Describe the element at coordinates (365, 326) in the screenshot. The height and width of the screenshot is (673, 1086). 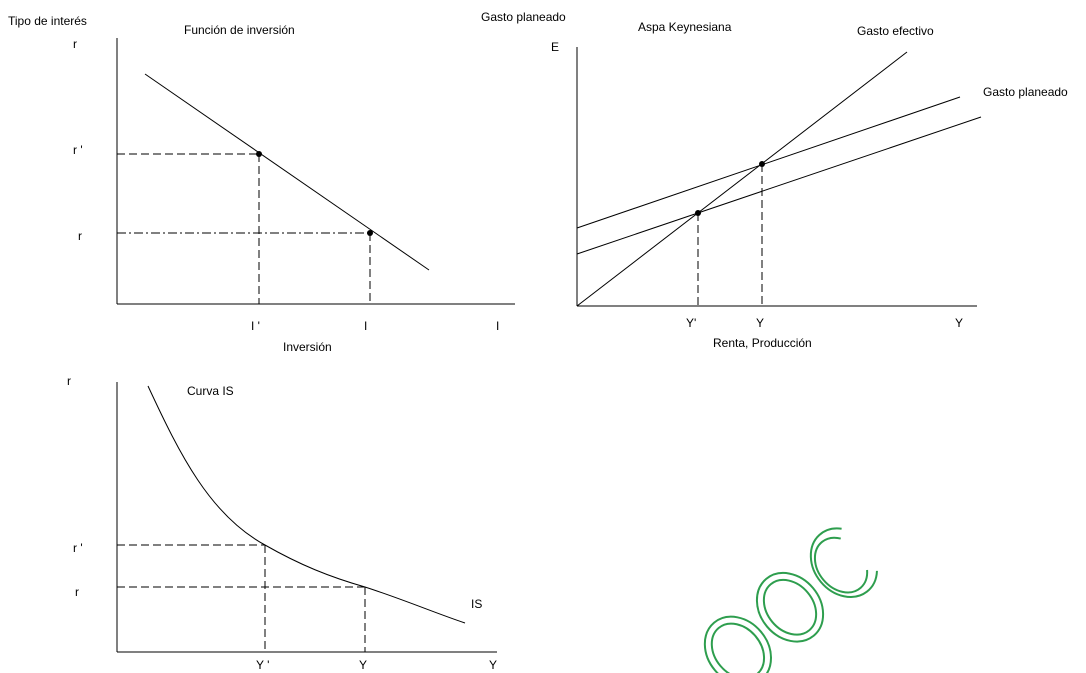
I see `investment-i-tick: I` at that location.